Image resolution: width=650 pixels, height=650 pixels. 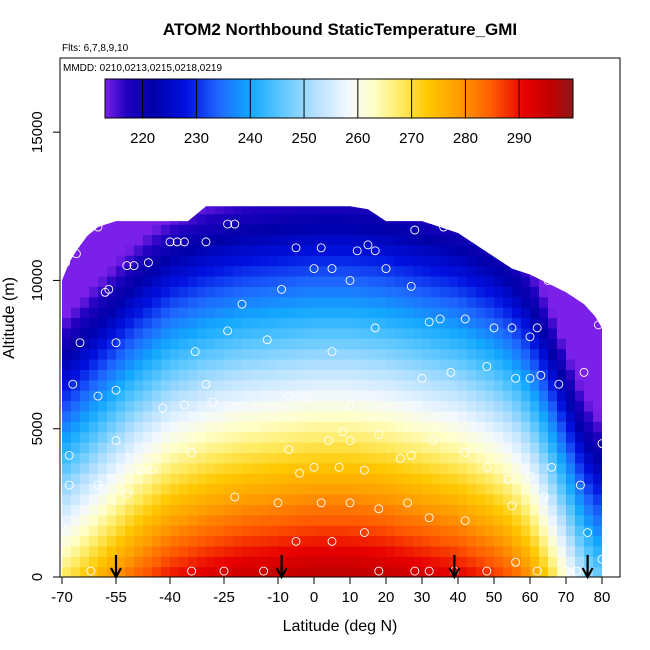 I want to click on x-tick-label: -55, so click(x=116, y=597).